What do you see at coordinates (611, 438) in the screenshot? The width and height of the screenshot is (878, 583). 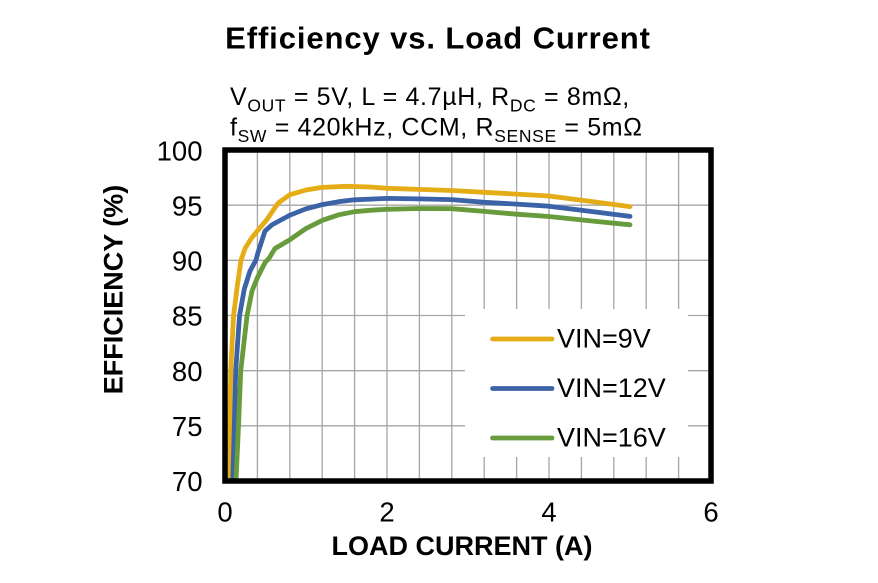 I see `svg-text: VIN=16V` at bounding box center [611, 438].